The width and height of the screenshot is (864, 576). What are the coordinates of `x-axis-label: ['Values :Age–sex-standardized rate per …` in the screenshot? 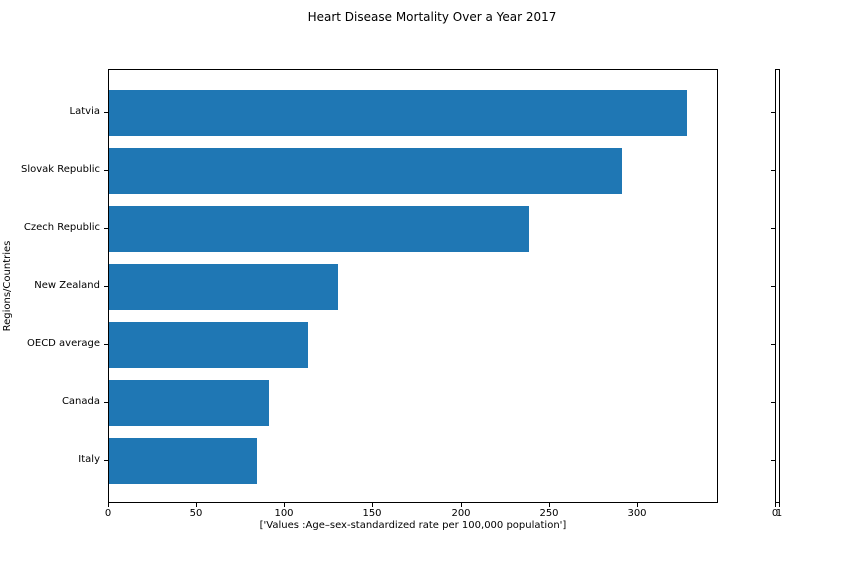 It's located at (413, 525).